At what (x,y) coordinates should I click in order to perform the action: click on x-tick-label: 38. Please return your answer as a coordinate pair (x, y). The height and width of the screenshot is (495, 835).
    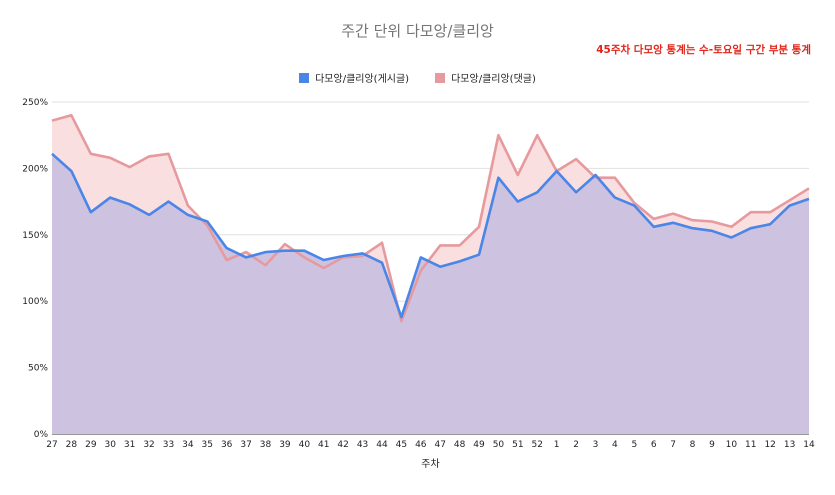
    Looking at the image, I should click on (266, 445).